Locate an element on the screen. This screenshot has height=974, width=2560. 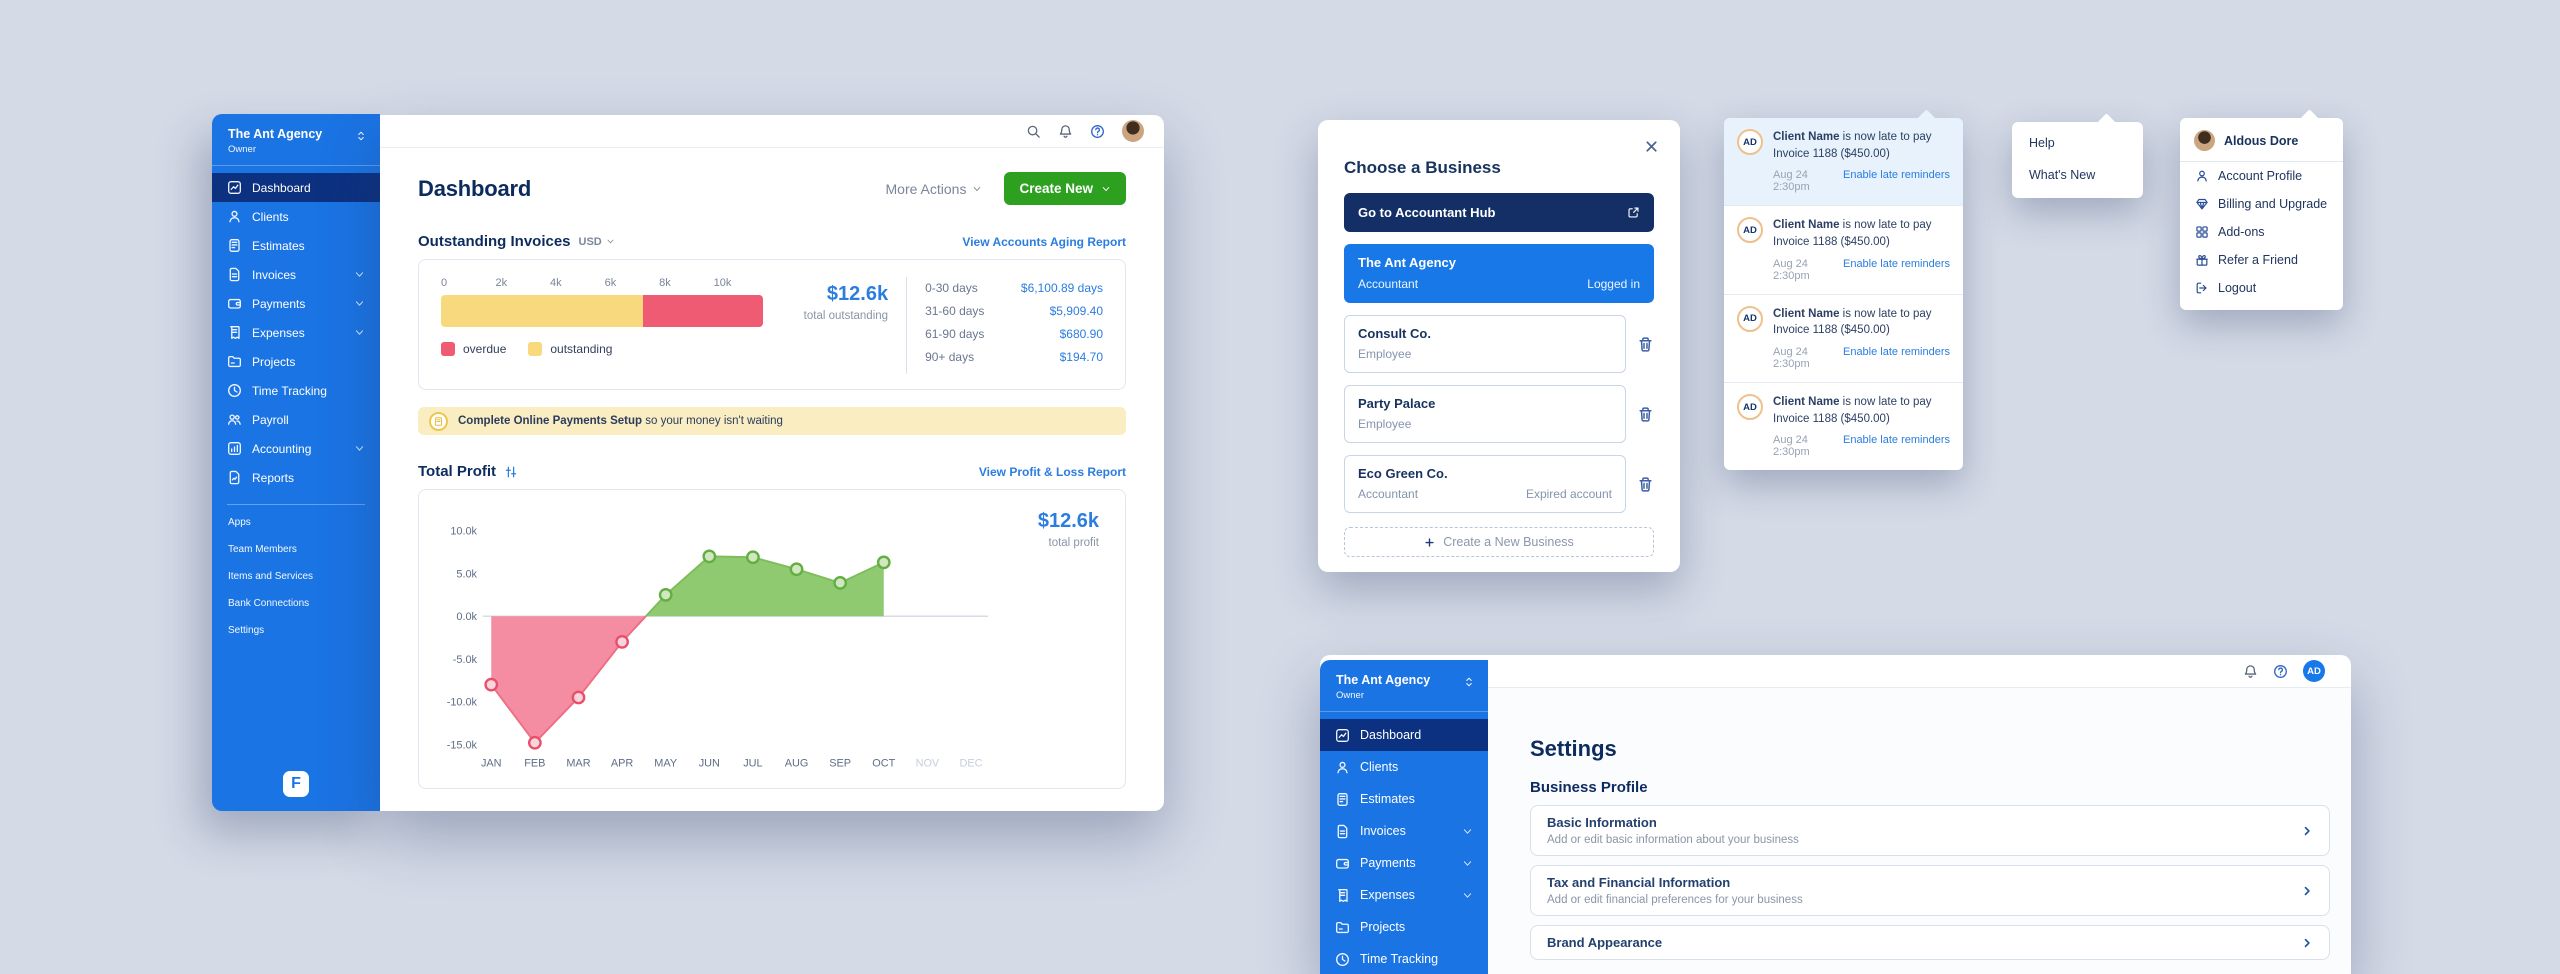
sidebar-secondary-item: Items and Services is located at coordinates (271, 576).